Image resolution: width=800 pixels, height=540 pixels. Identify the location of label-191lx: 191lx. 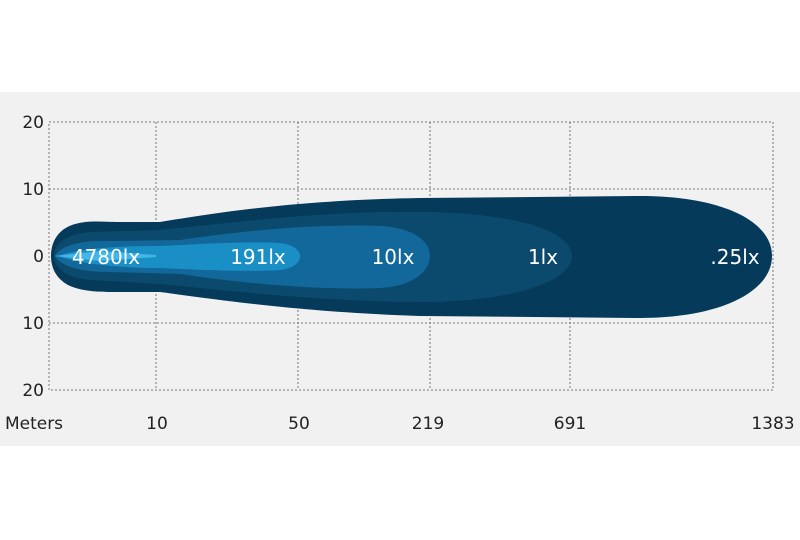
(258, 257).